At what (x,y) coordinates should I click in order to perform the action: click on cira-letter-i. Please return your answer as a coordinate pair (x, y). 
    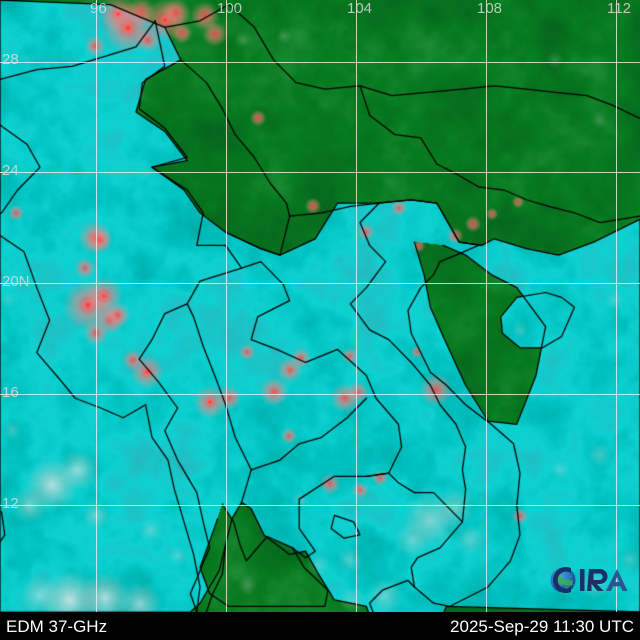
    Looking at the image, I should click on (582, 580).